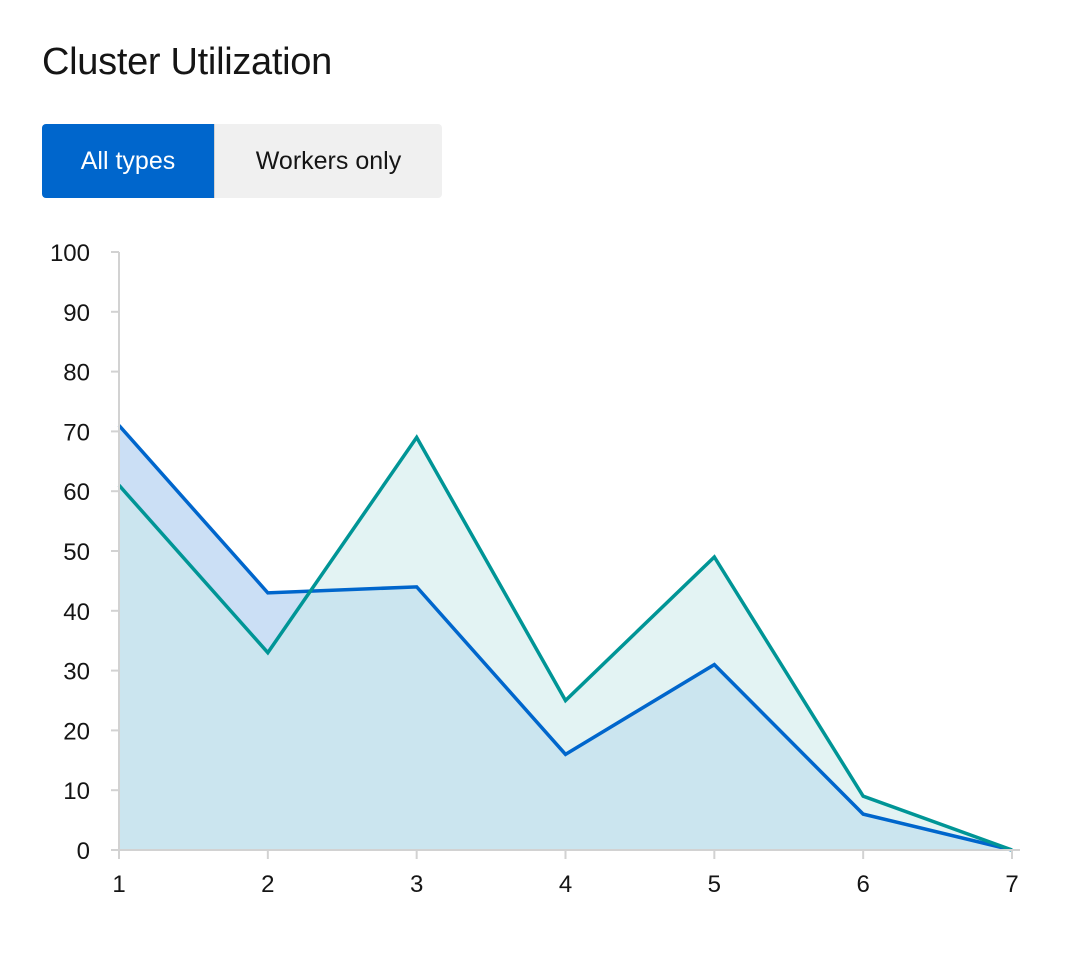 The image size is (1082, 964). What do you see at coordinates (76, 791) in the screenshot?
I see `y-tick-label: 10` at bounding box center [76, 791].